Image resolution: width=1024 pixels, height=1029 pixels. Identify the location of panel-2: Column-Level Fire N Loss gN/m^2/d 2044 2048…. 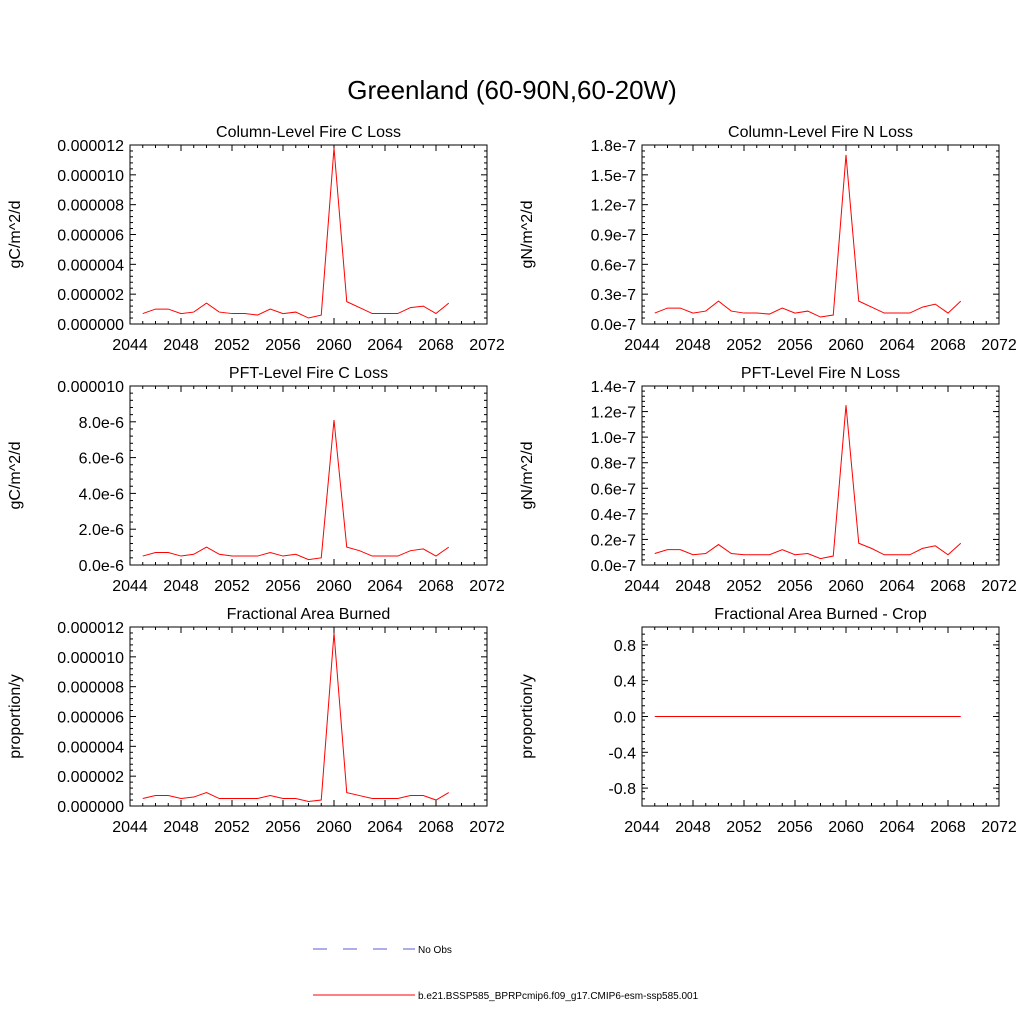
(768, 239).